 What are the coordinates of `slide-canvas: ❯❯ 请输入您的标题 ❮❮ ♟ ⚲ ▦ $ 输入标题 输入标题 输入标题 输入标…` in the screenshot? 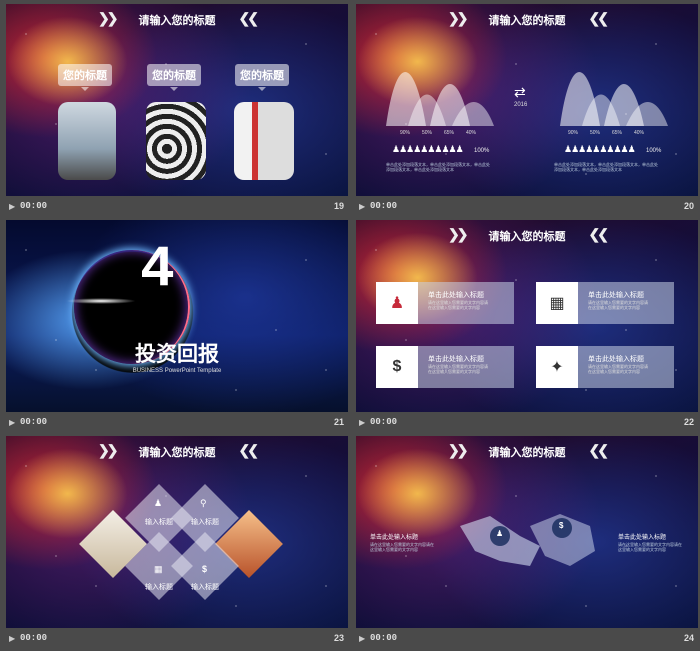 It's located at (177, 532).